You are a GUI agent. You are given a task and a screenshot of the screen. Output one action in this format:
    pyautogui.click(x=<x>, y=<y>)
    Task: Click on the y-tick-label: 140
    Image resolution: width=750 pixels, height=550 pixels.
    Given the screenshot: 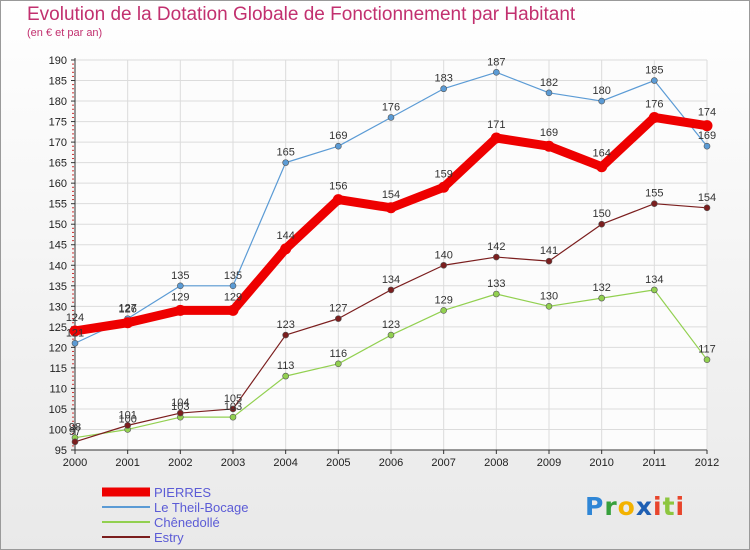 What is the action you would take?
    pyautogui.click(x=58, y=266)
    